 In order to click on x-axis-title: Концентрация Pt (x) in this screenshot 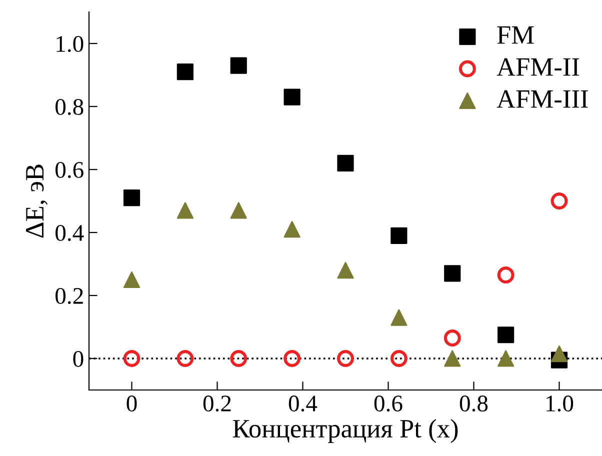, I will do `click(345, 431)`.